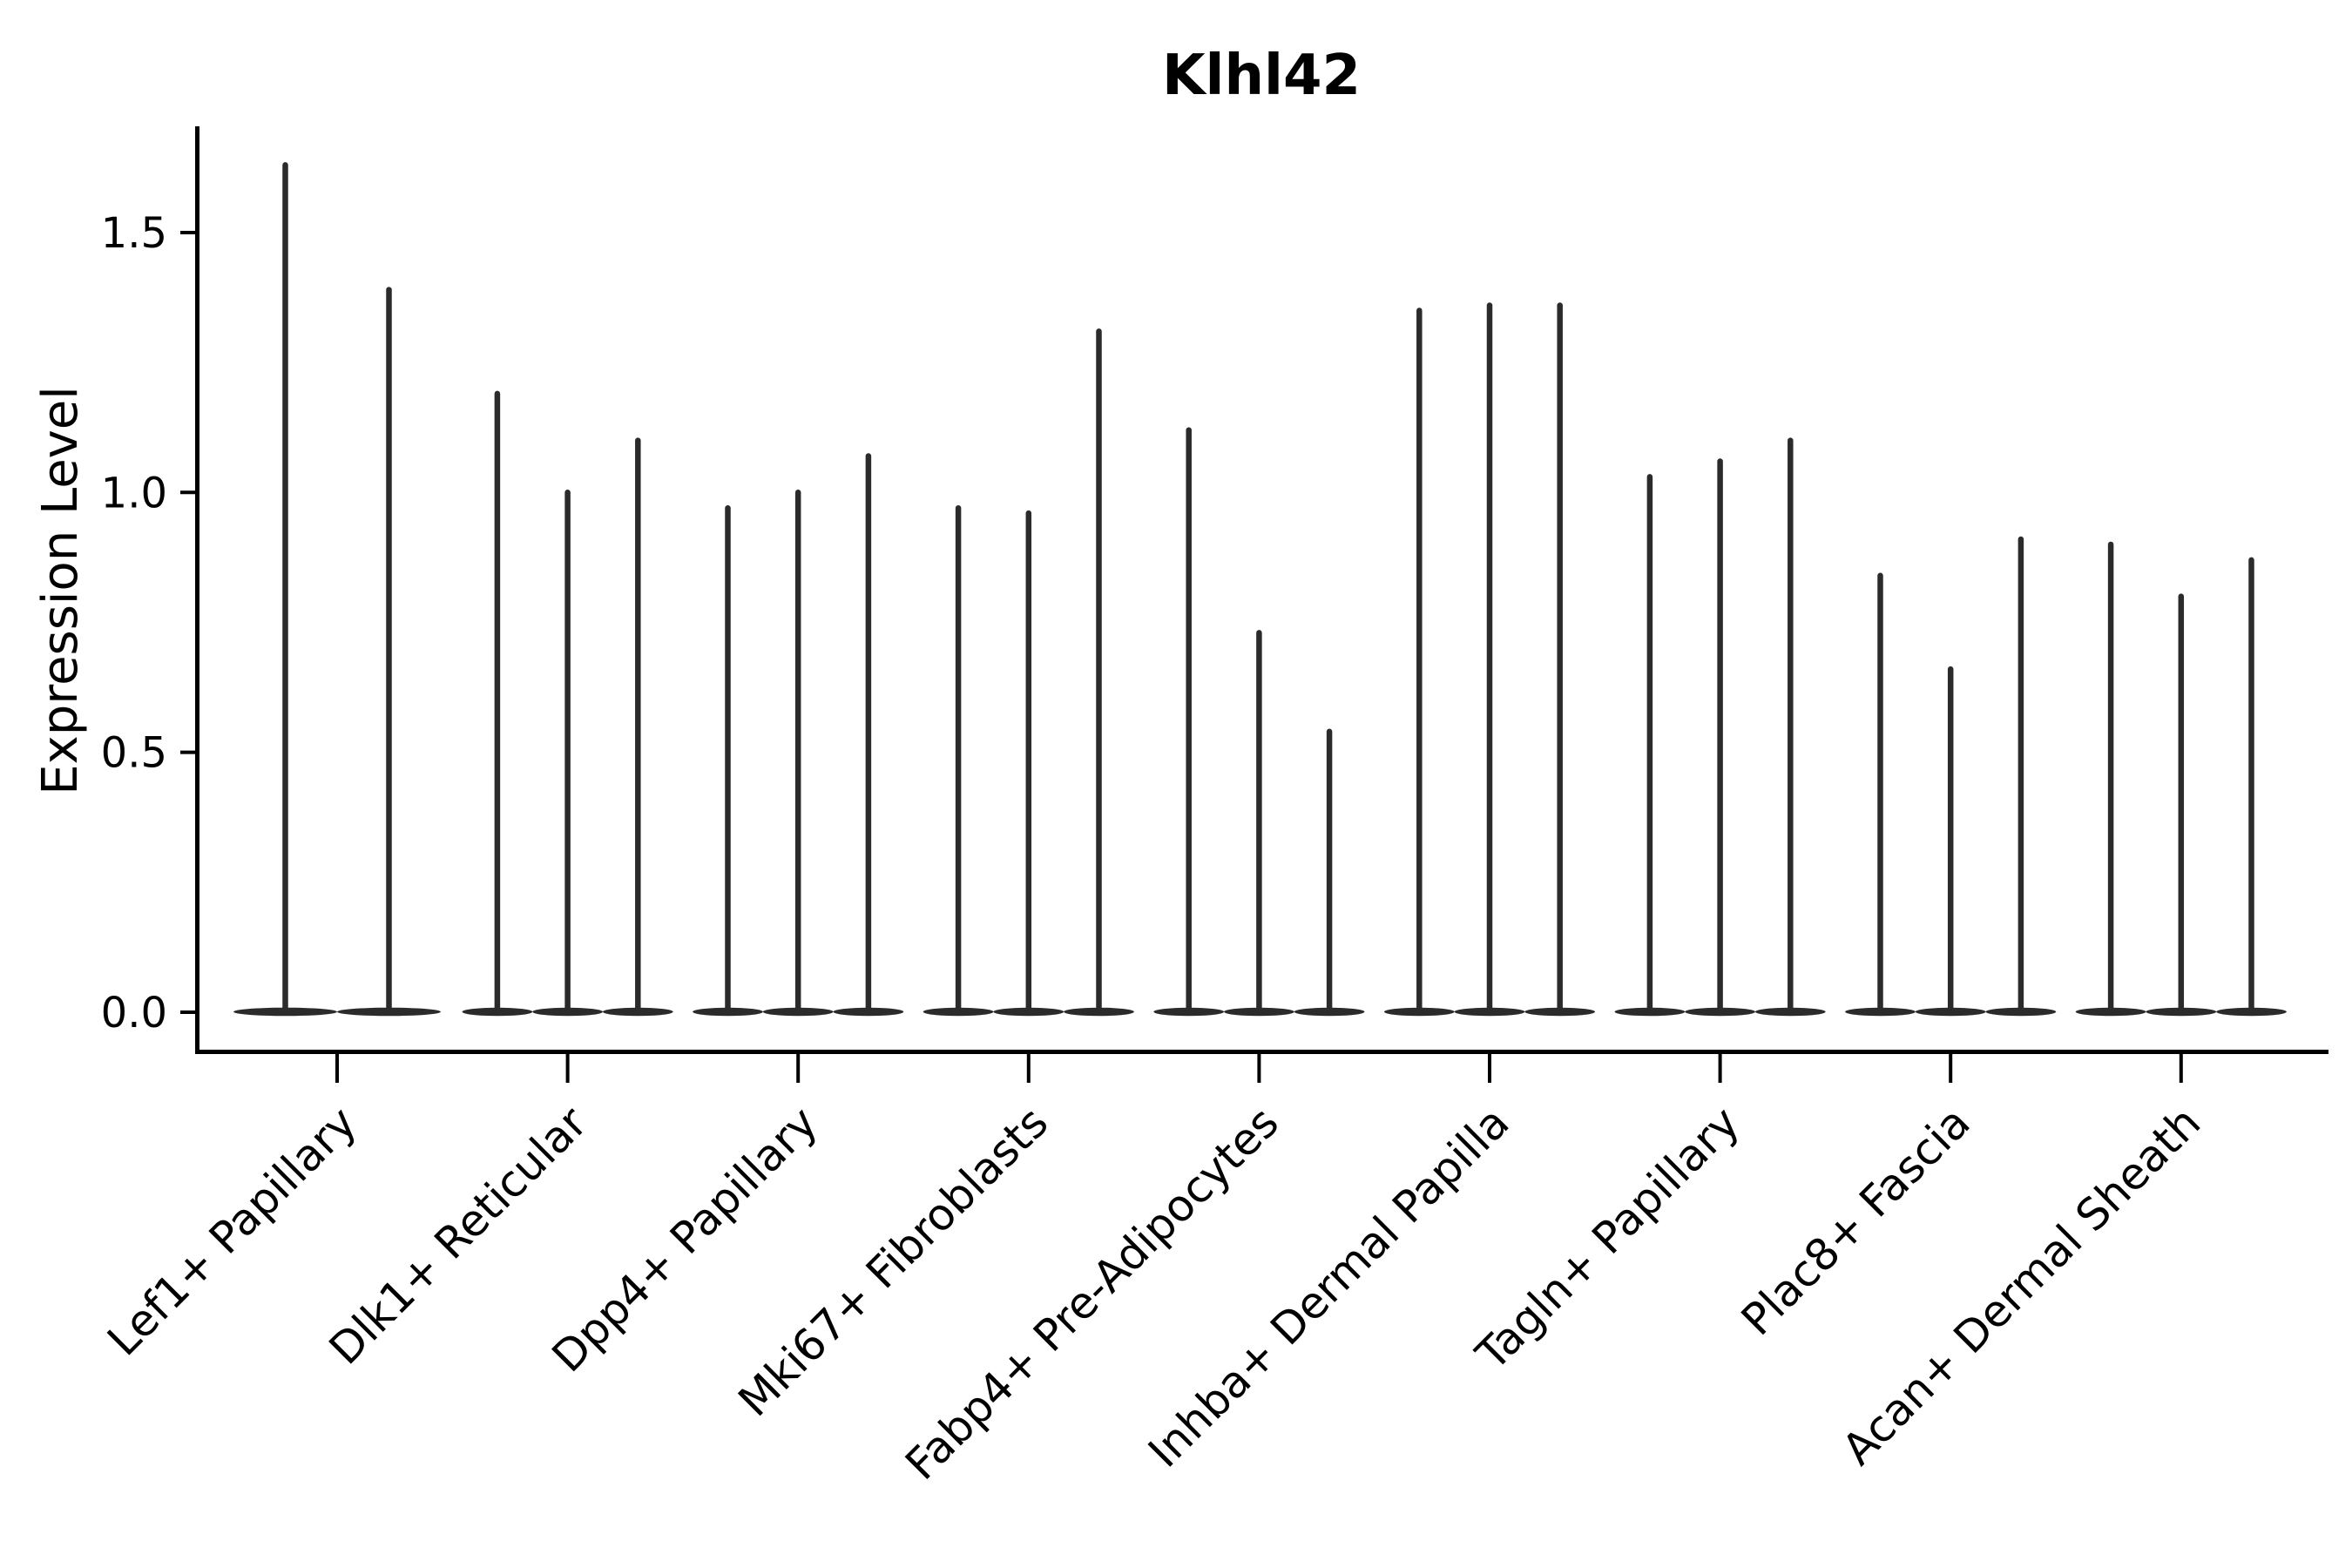 The image size is (2352, 1568). What do you see at coordinates (61, 590) in the screenshot?
I see `y-axis-label: Expression Level` at bounding box center [61, 590].